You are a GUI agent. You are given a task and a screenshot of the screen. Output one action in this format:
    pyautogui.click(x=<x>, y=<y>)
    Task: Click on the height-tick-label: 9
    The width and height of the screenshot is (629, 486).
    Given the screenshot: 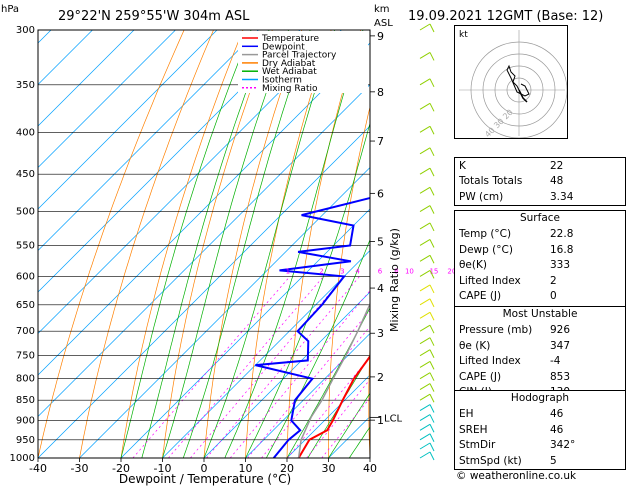 What is the action you would take?
    pyautogui.click(x=380, y=36)
    